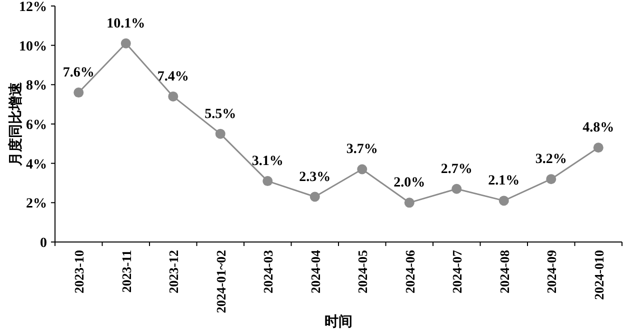 This screenshot has height=332, width=628. What do you see at coordinates (78, 73) in the screenshot?
I see `data-label: 7.6%` at bounding box center [78, 73].